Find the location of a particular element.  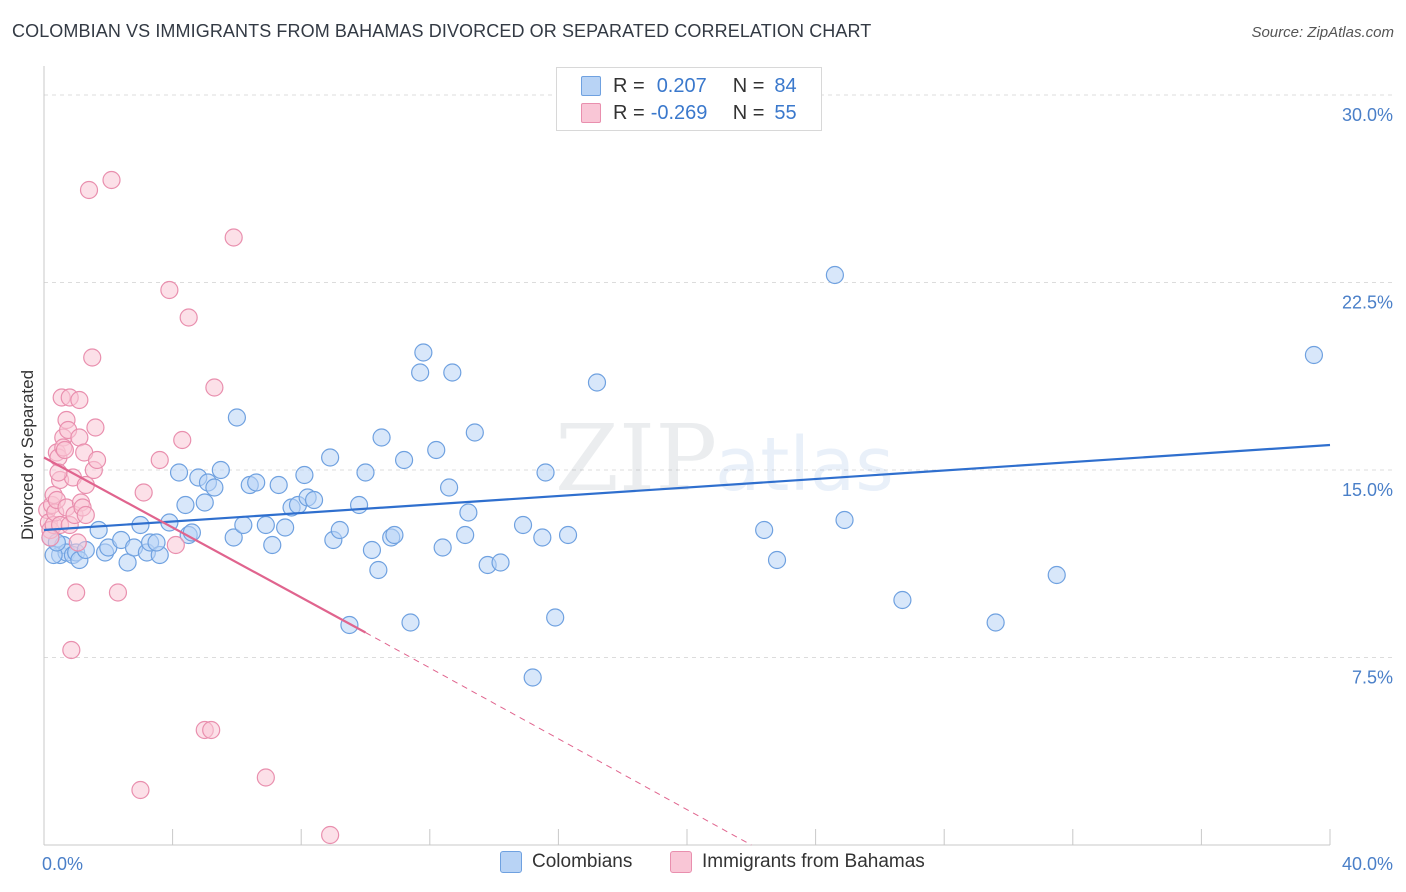

y-tick-label: 30.0% is located at coordinates (1367, 115).